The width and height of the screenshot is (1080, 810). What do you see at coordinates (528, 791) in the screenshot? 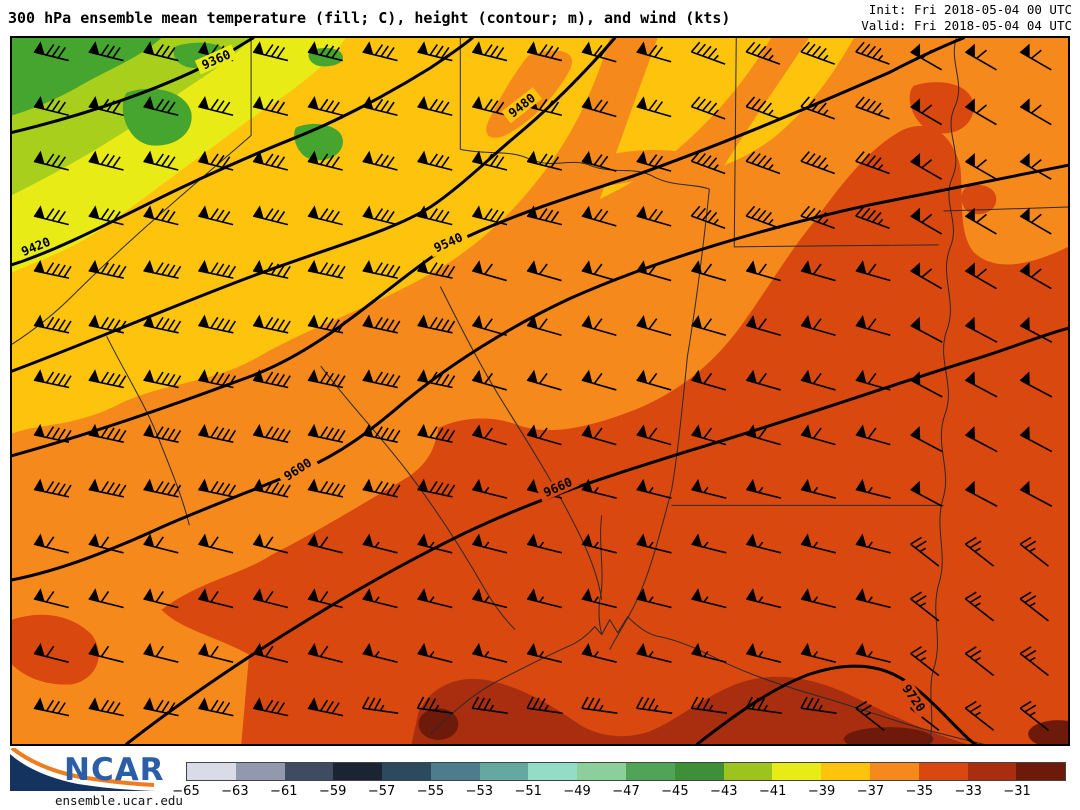
I see `colorbar-tick-label: −51` at bounding box center [528, 791].